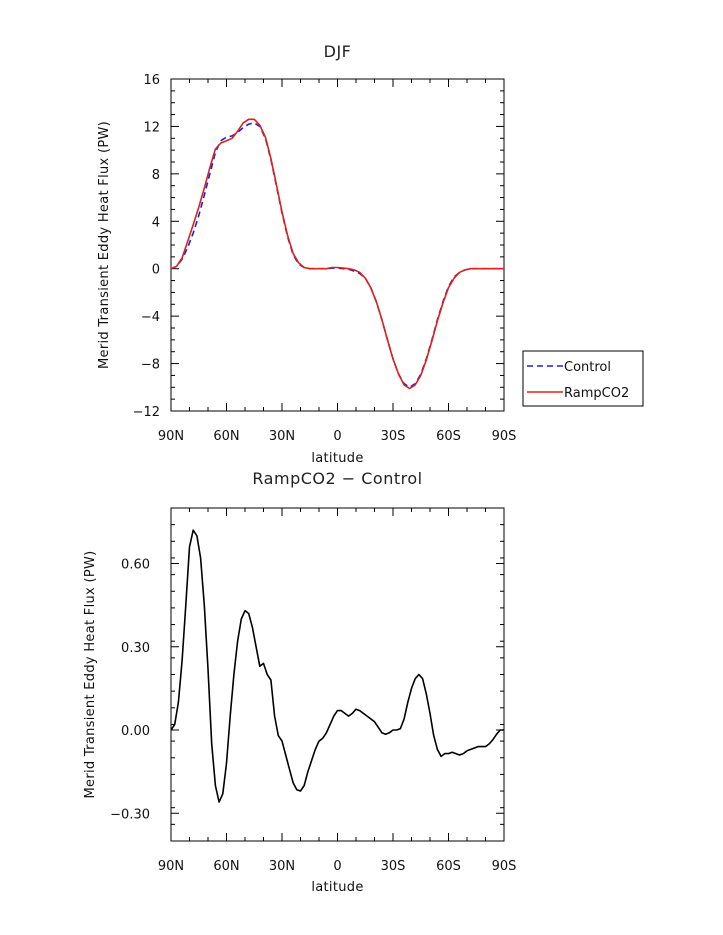  Describe the element at coordinates (130, 814) in the screenshot. I see `y-tick-label: −0.30` at that location.